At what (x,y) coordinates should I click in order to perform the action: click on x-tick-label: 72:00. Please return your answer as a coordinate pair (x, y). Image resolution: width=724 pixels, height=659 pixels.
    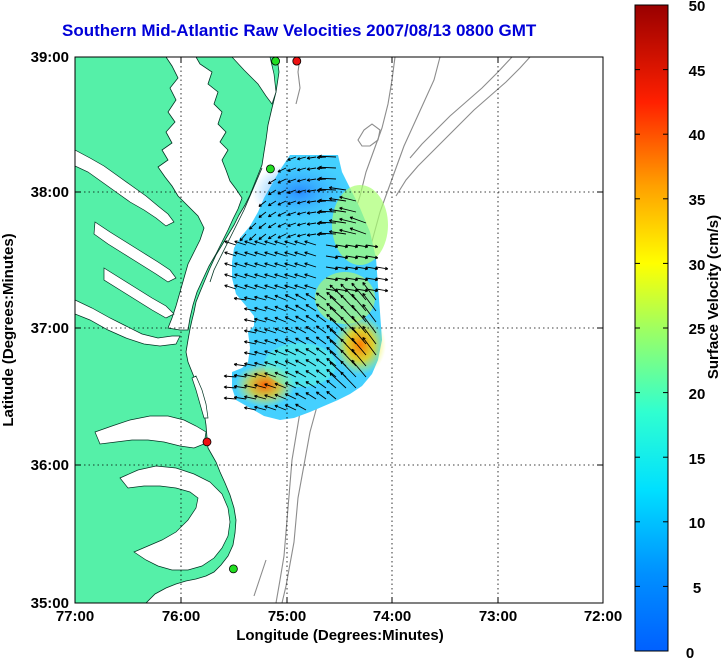
    Looking at the image, I should click on (603, 616).